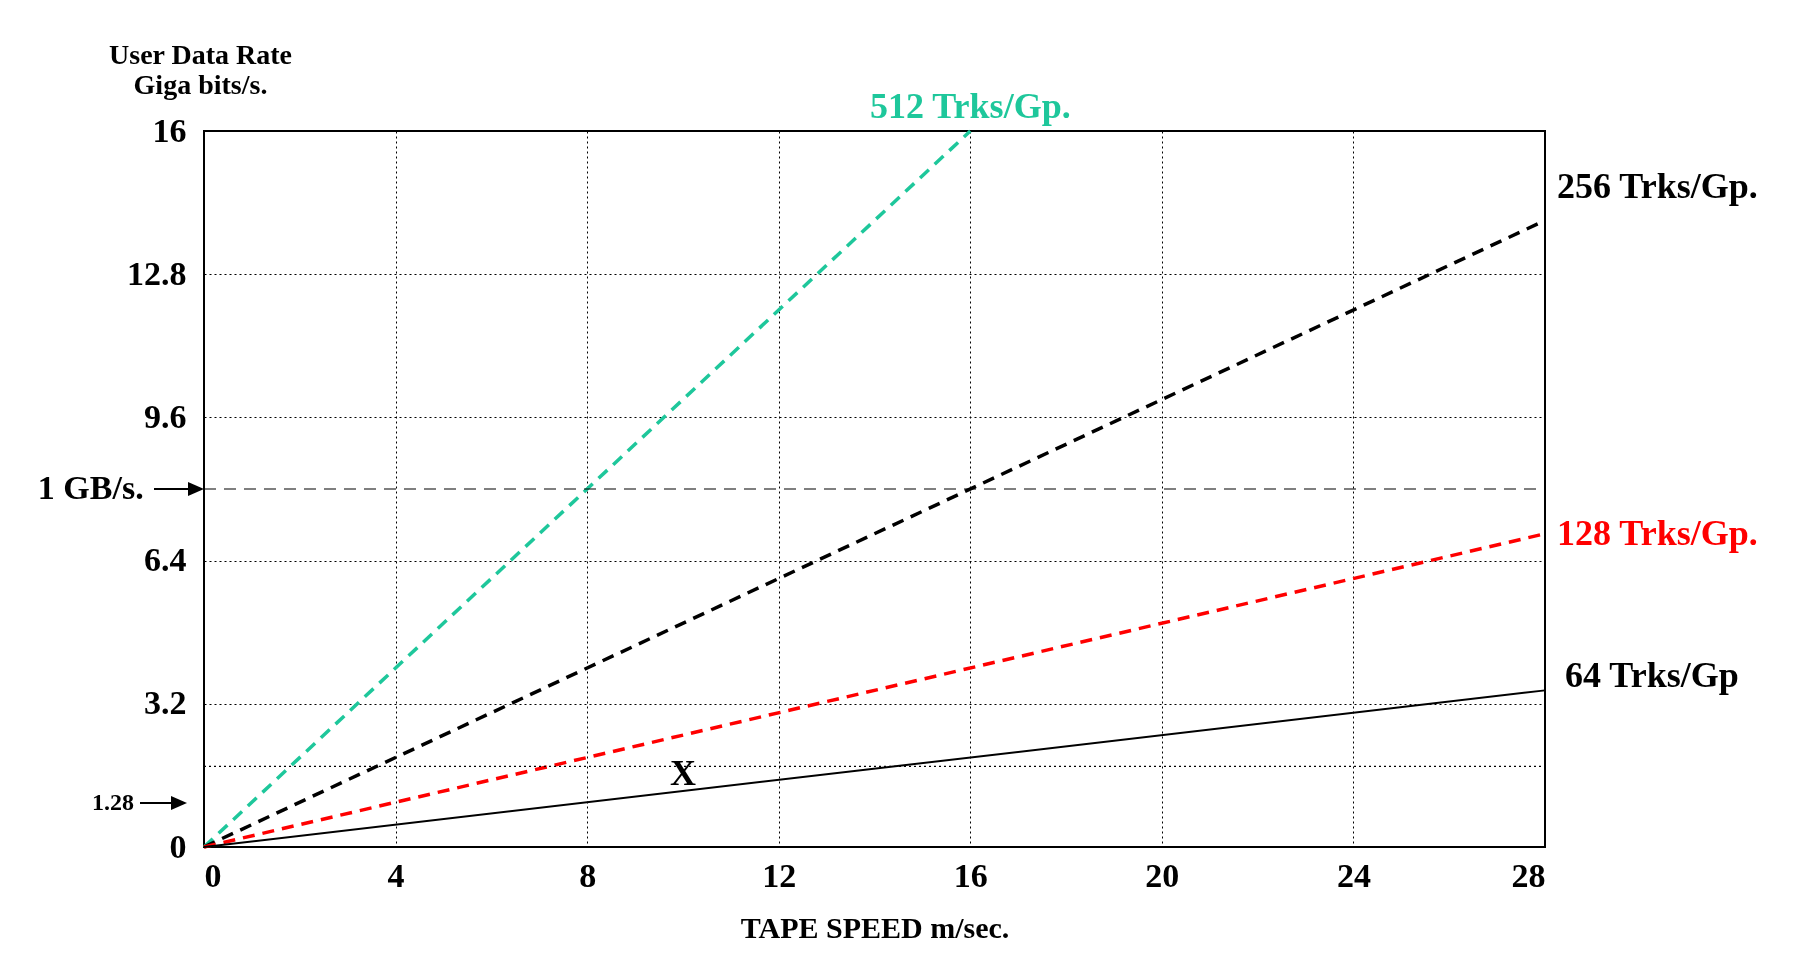  Describe the element at coordinates (1657, 185) in the screenshot. I see `series-label: 256 Trks/Gp.` at that location.